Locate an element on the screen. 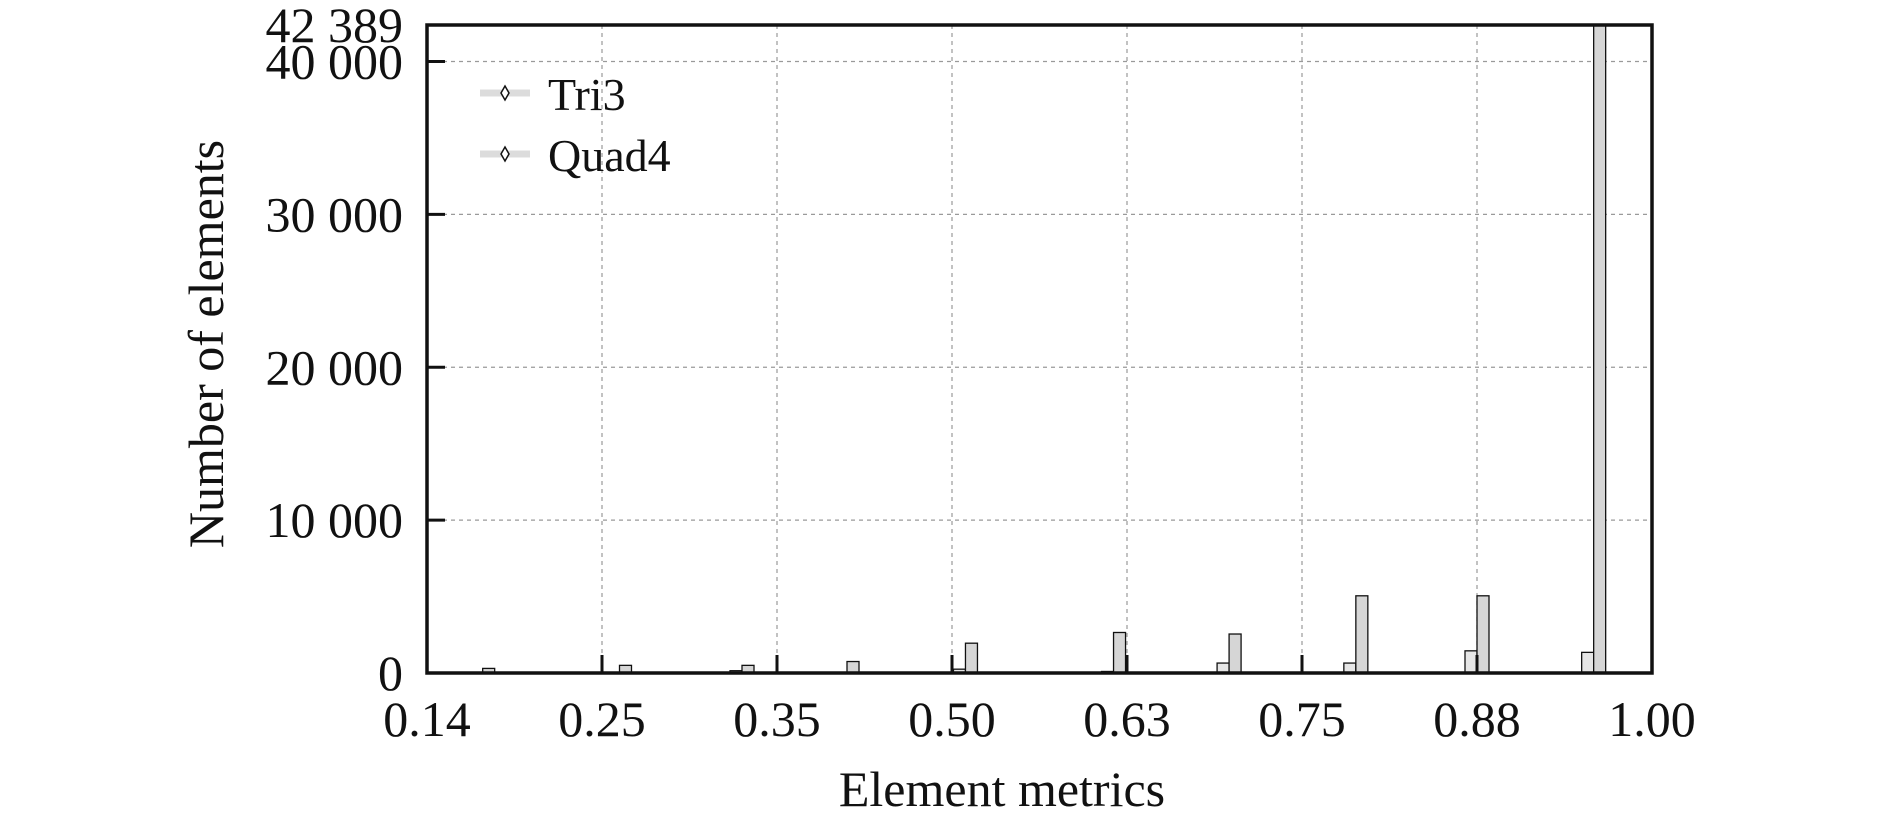  x-tick-label: 0.88 is located at coordinates (1477, 719).